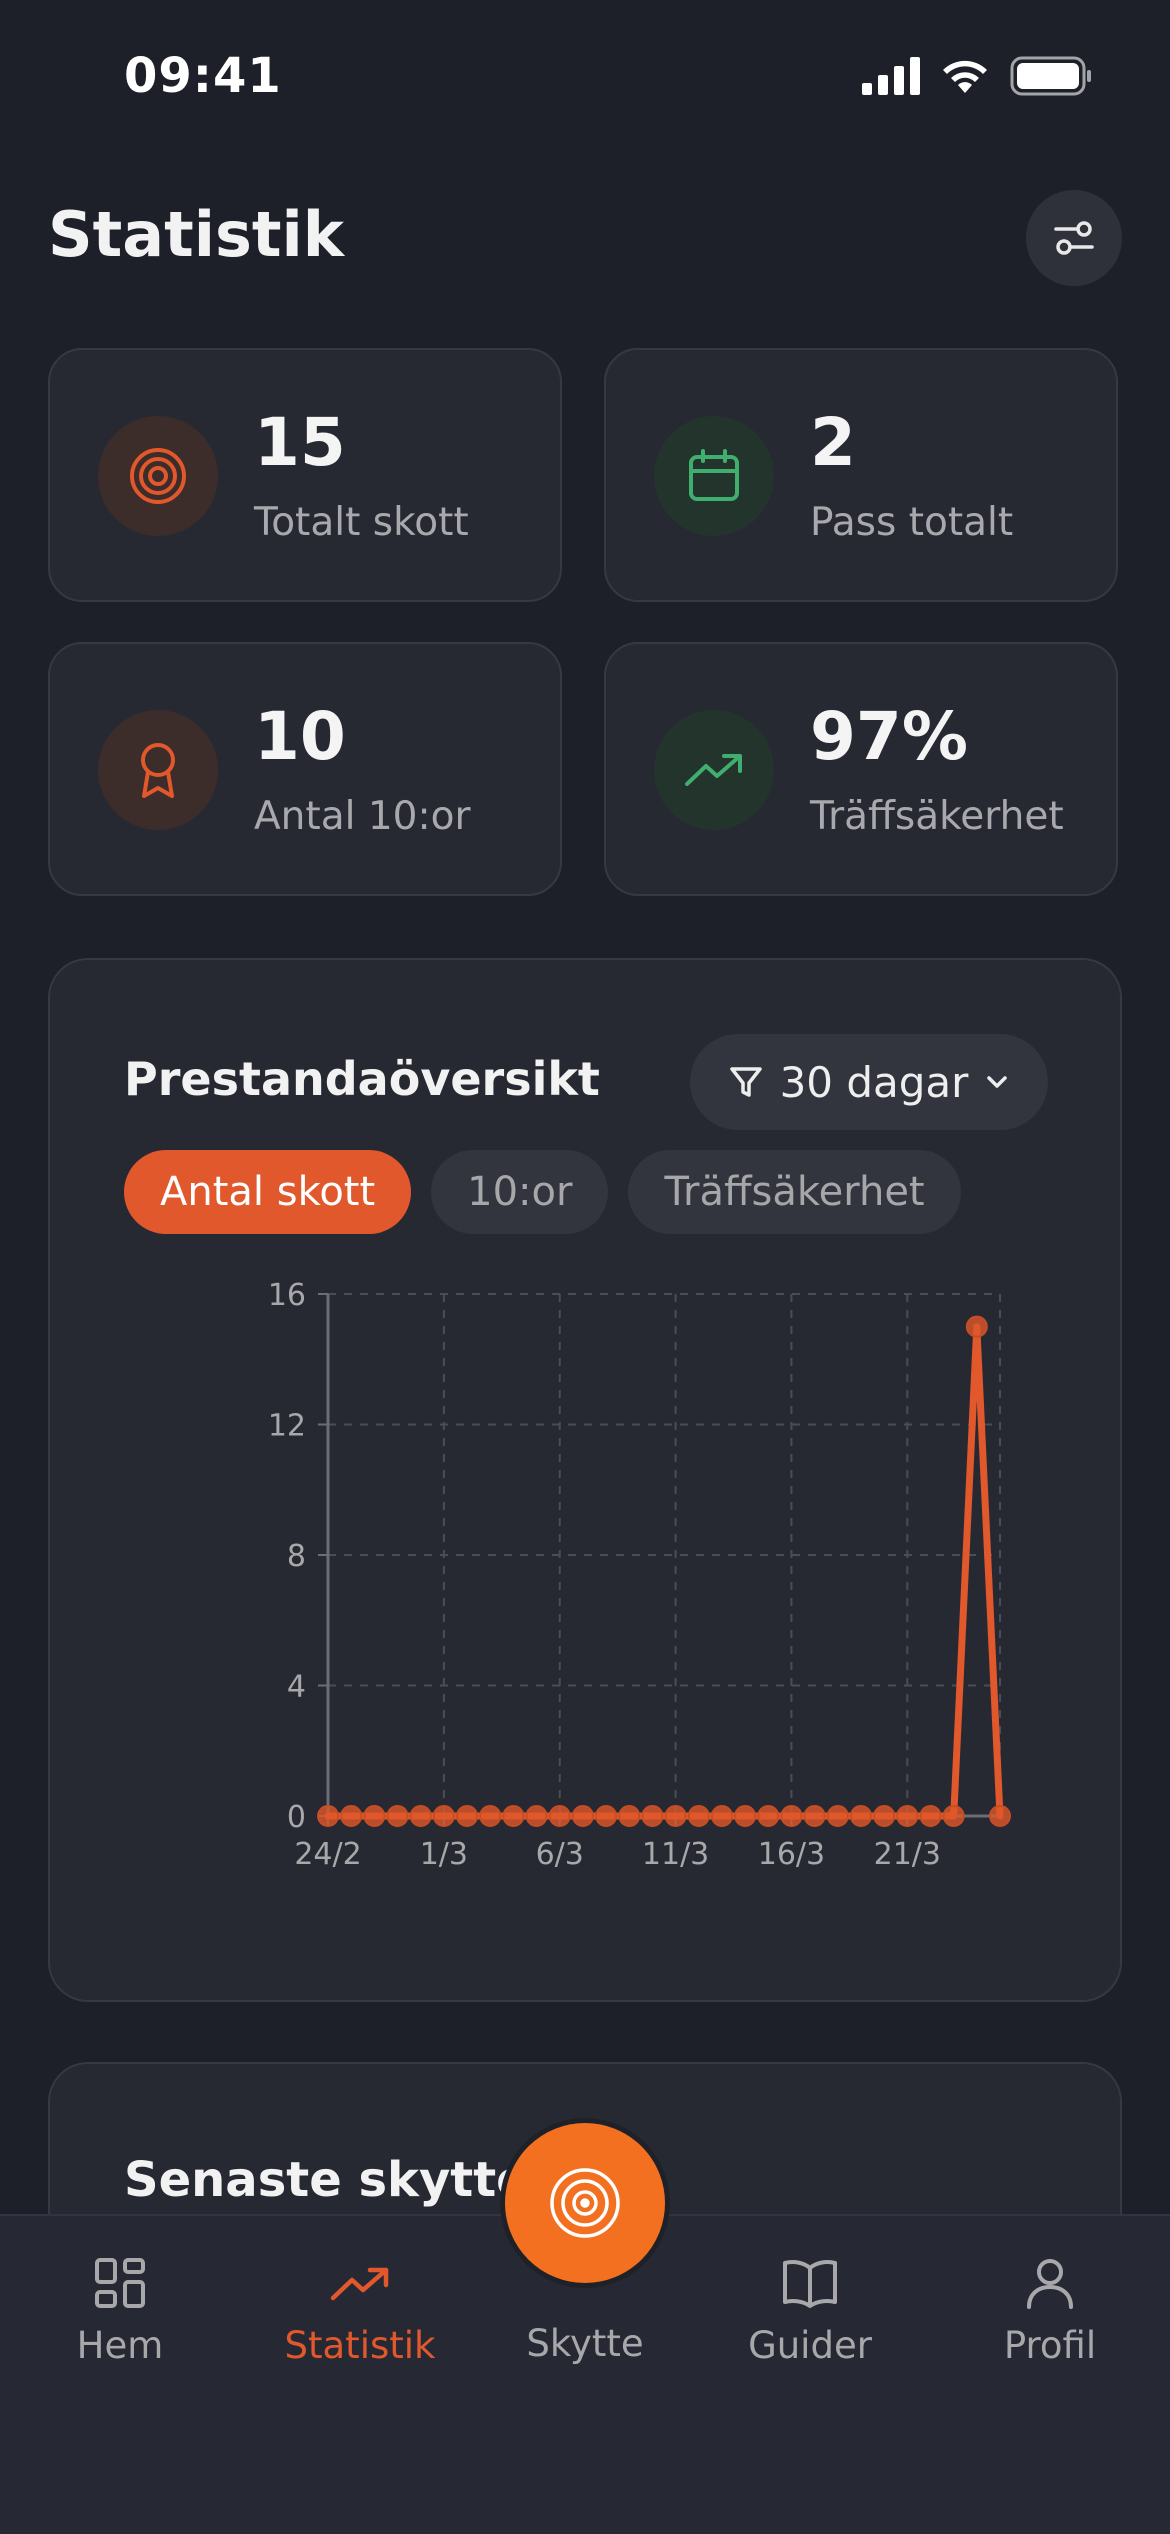 The height and width of the screenshot is (2534, 1170). What do you see at coordinates (327, 1854) in the screenshot?
I see `x-tick-label: 24/2` at bounding box center [327, 1854].